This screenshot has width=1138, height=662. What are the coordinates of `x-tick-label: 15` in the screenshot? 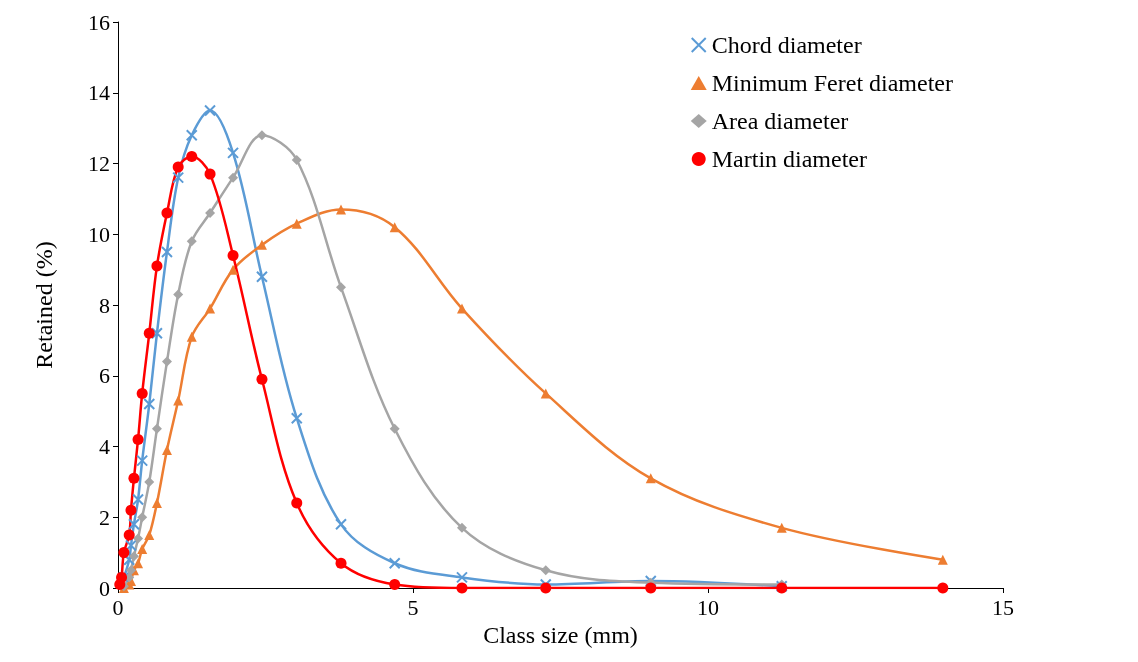 It's located at (1003, 607).